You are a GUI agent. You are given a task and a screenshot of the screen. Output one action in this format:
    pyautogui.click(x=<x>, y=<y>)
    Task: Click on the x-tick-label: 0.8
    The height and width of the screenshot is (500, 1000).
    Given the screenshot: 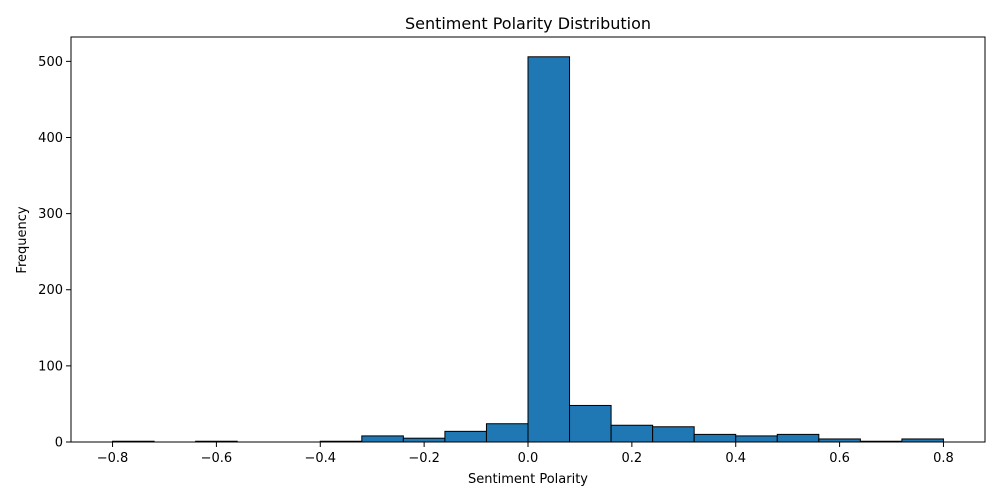 What is the action you would take?
    pyautogui.click(x=943, y=458)
    